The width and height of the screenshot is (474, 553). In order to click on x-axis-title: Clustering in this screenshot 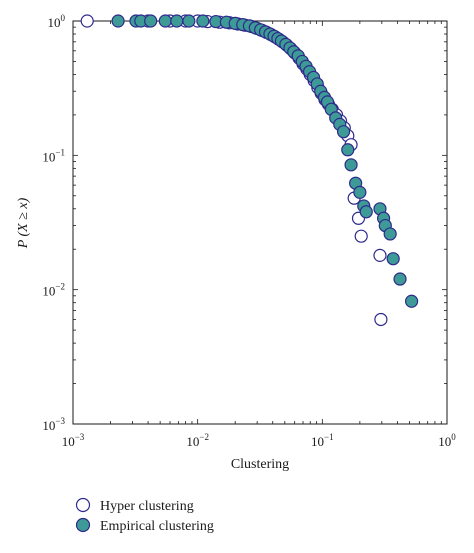, I will do `click(260, 464)`.